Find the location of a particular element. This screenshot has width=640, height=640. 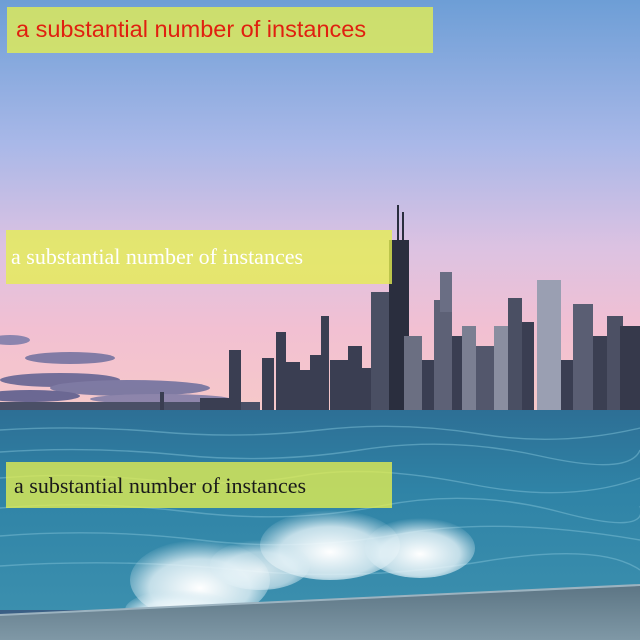

caption-top-text: a substantial number of instances is located at coordinates (191, 29).